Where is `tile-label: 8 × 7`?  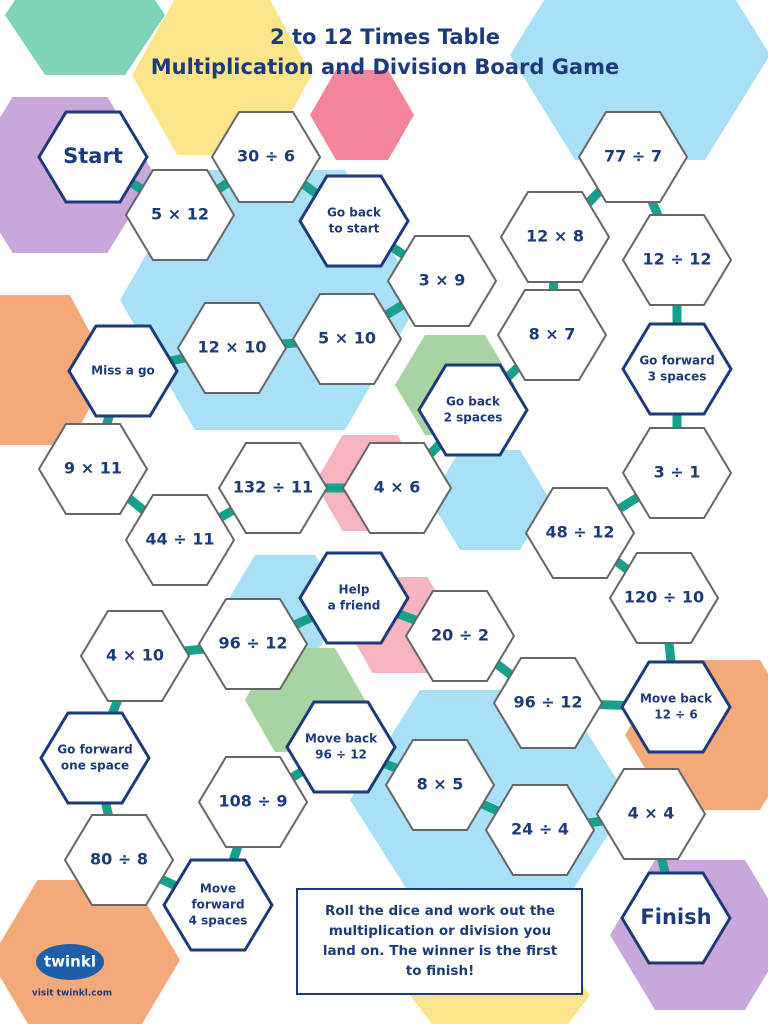 tile-label: 8 × 7 is located at coordinates (552, 334).